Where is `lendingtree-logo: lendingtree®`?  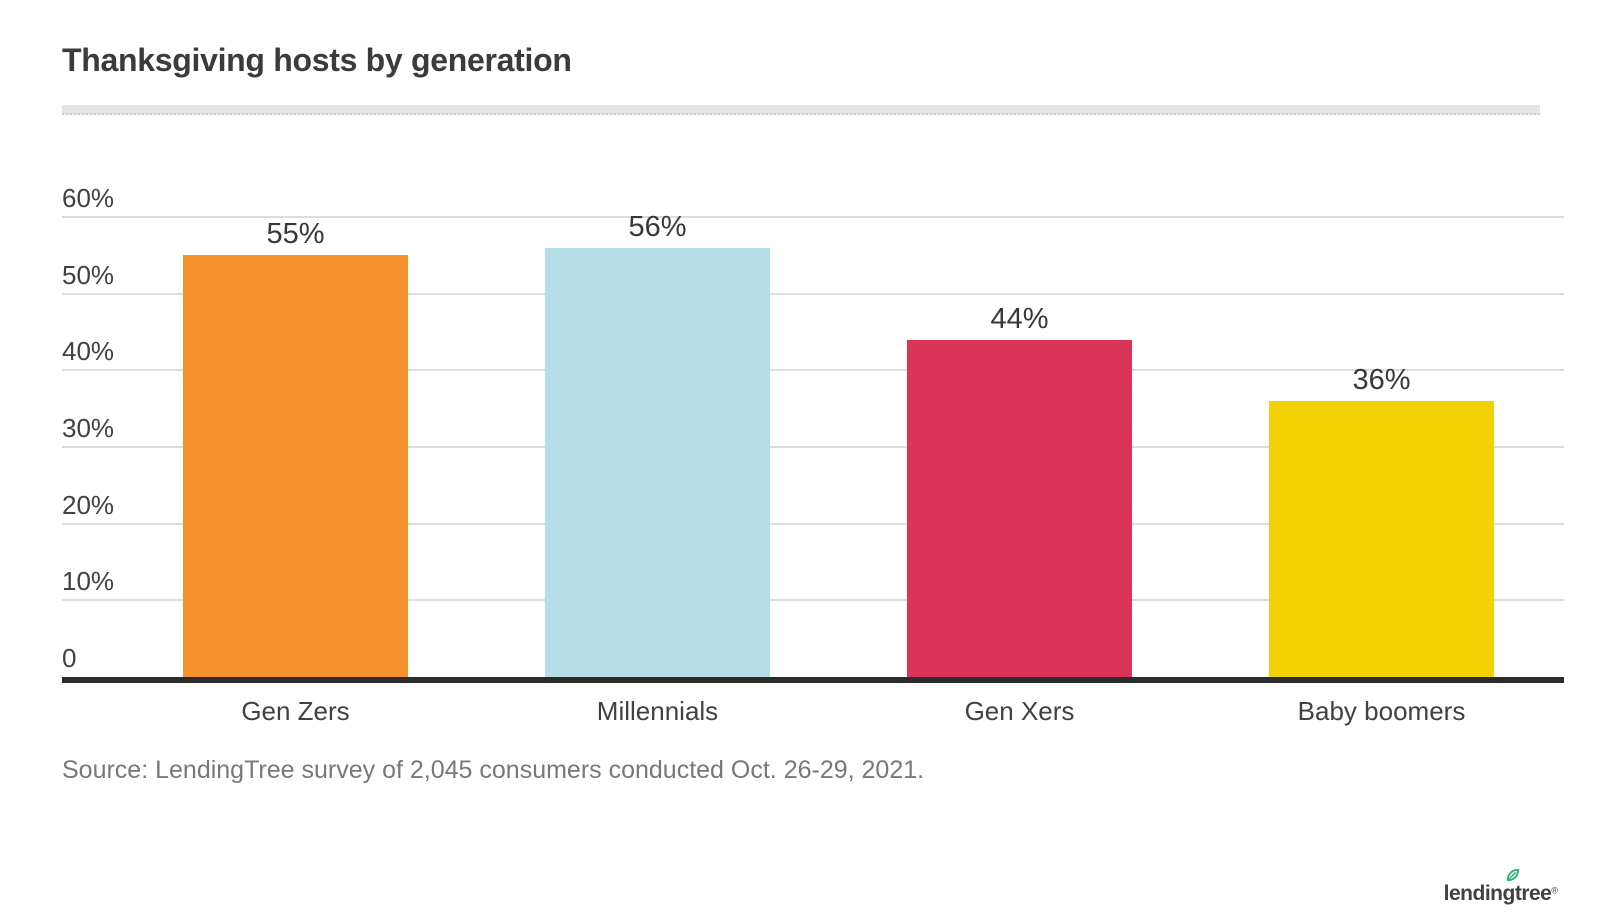
lendingtree-logo: lendingtree® is located at coordinates (1500, 886).